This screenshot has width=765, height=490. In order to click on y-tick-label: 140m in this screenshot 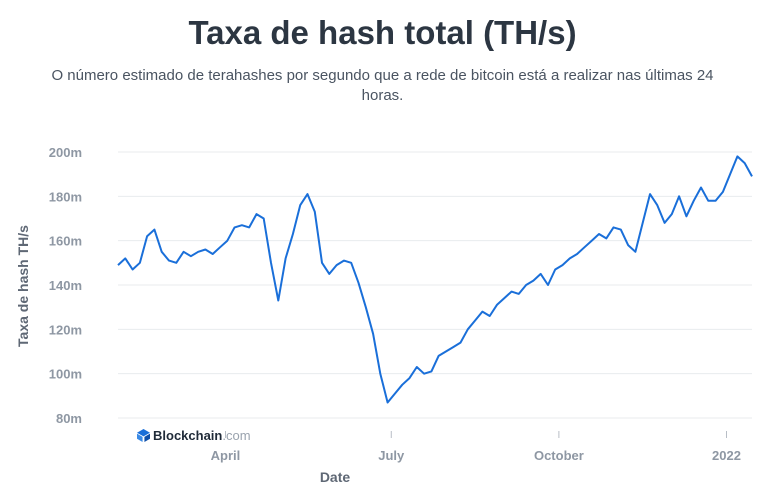, I will do `click(65, 285)`.